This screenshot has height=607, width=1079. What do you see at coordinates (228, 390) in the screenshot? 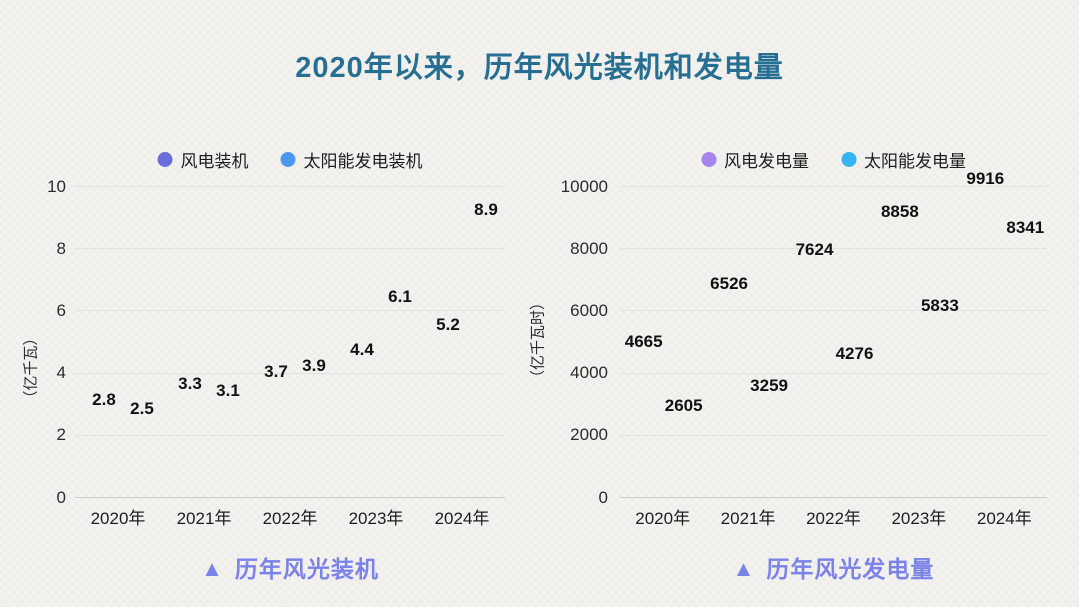
I see `data-label-installed-solar: 3.1` at bounding box center [228, 390].